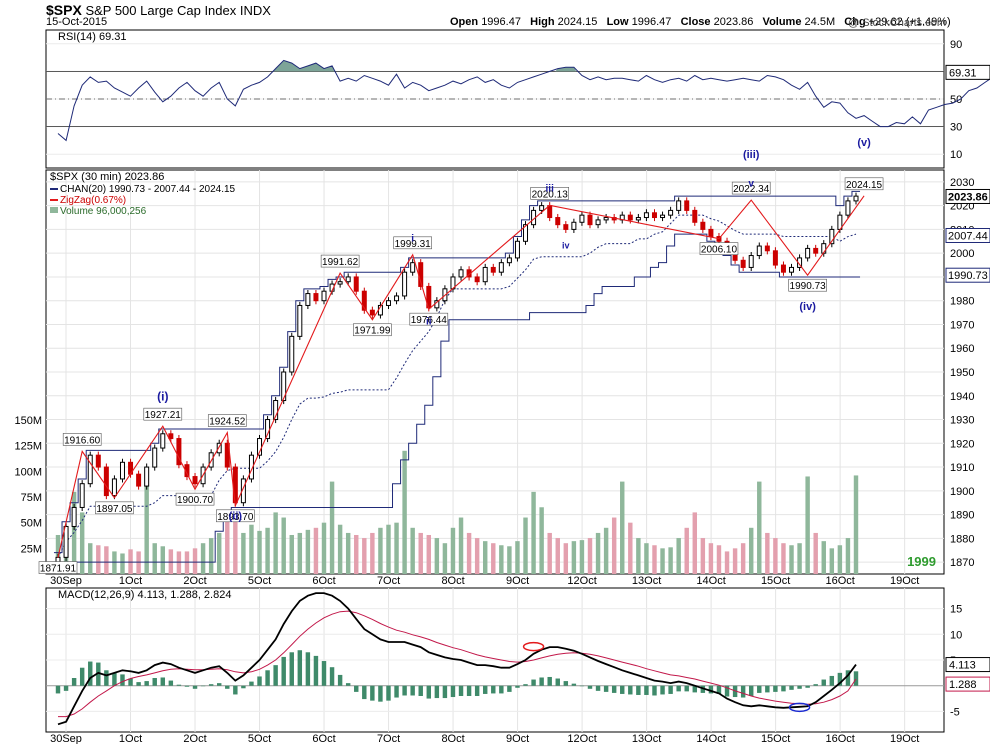 This screenshot has height=744, width=990. Describe the element at coordinates (227, 422) in the screenshot. I see `zigzag-label: 1924.52` at that location.